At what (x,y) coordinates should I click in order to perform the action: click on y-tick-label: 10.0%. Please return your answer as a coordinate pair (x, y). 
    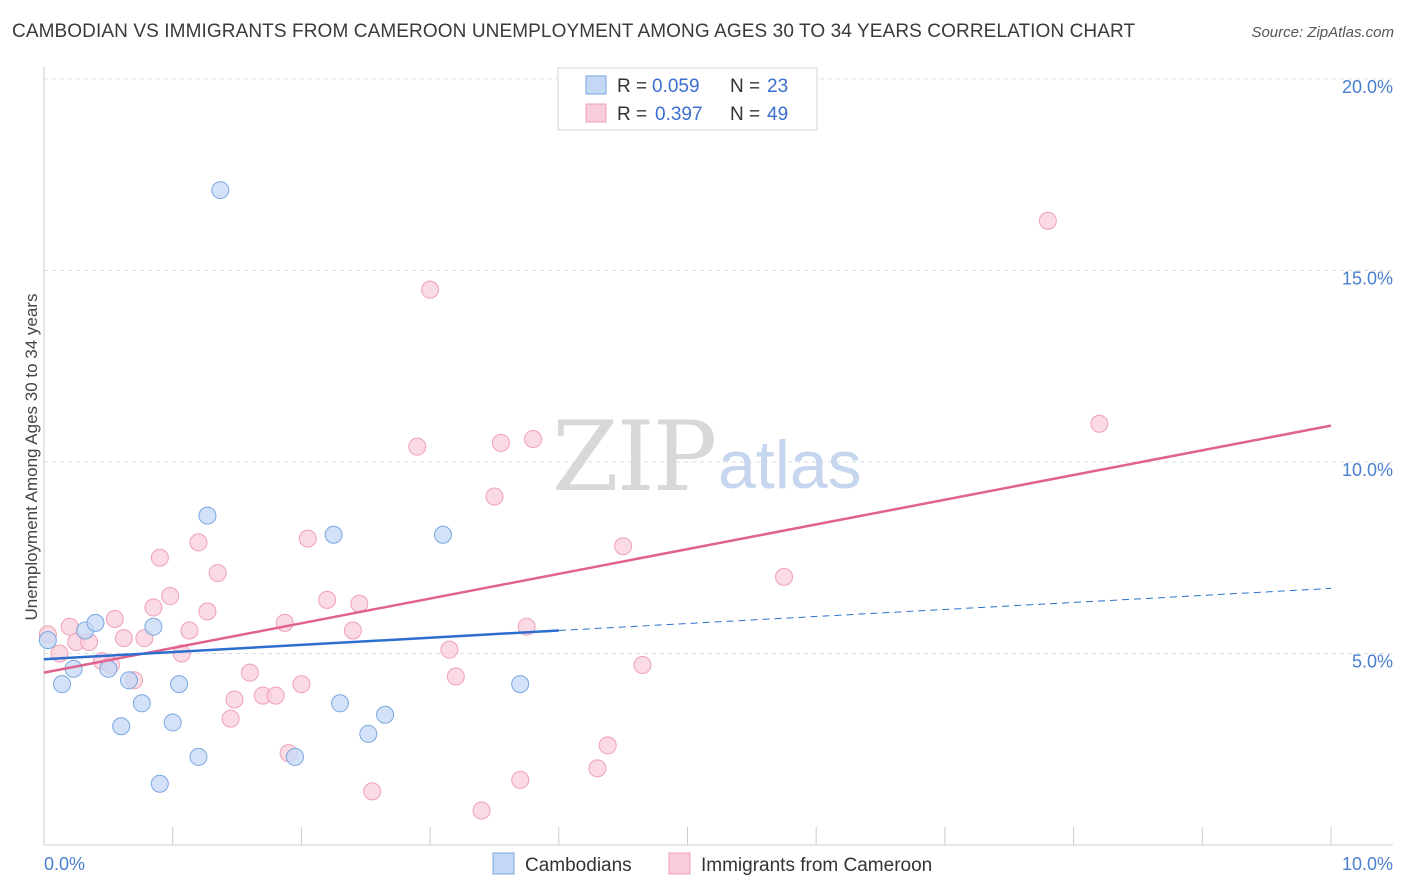
    Looking at the image, I should click on (1367, 470).